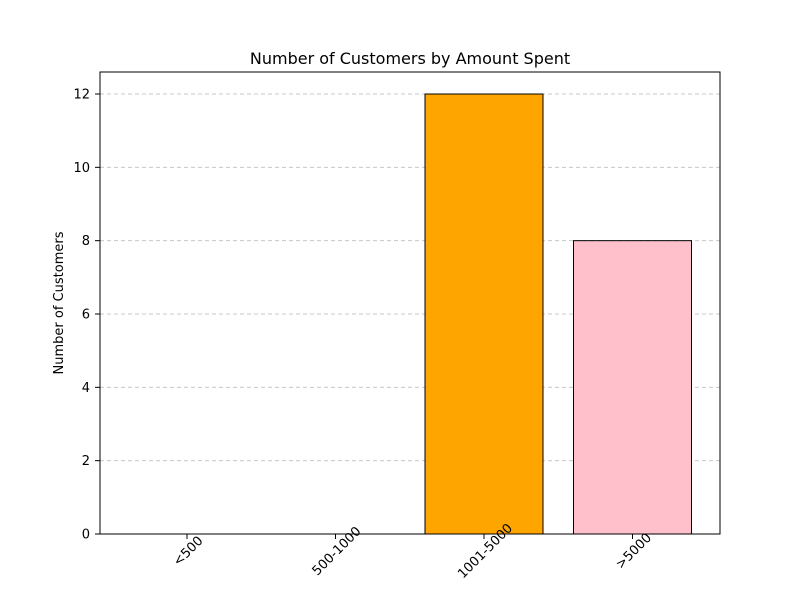 This screenshot has height=600, width=800. What do you see at coordinates (86, 461) in the screenshot?
I see `y-tick-label: 2` at bounding box center [86, 461].